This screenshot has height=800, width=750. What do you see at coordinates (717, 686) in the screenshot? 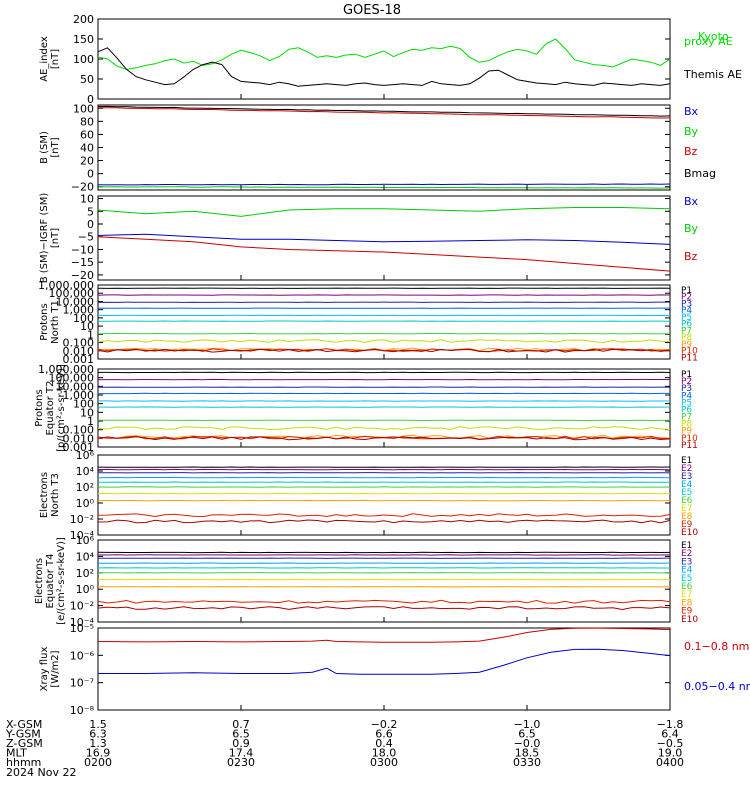
I see `legend-label: 0.05−0.4 nm` at bounding box center [717, 686].